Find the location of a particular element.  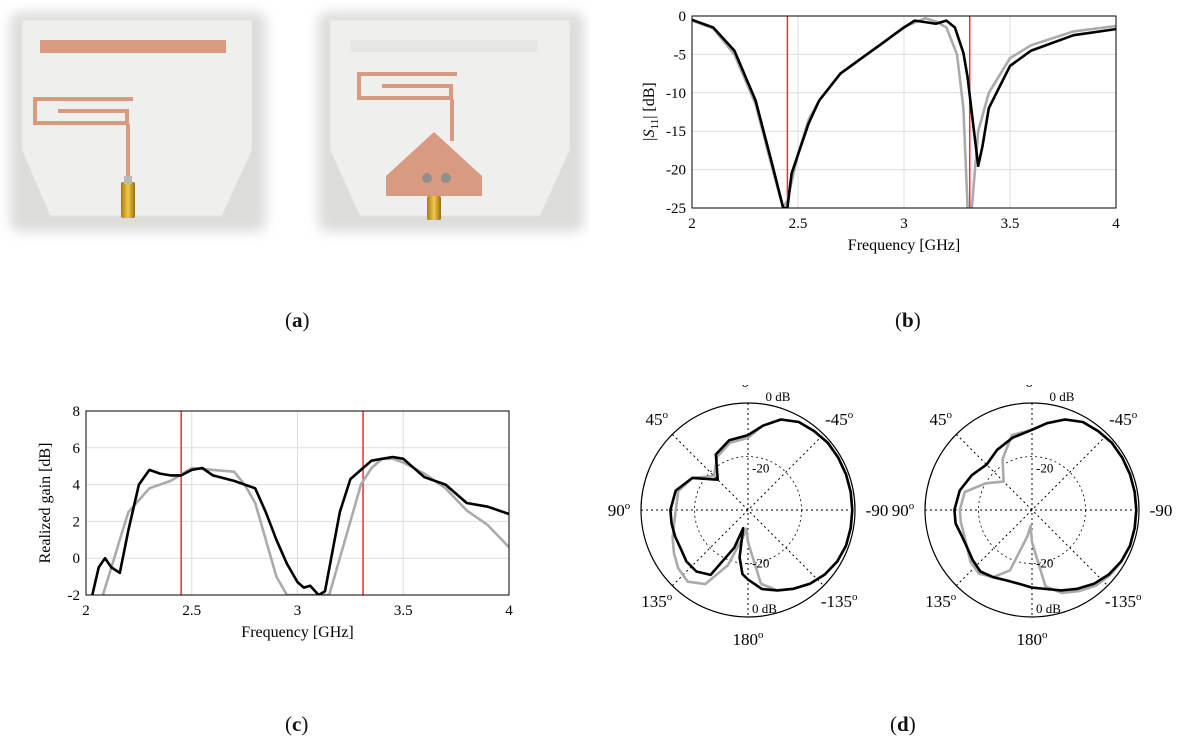

ground-plane is located at coordinates (434, 164).